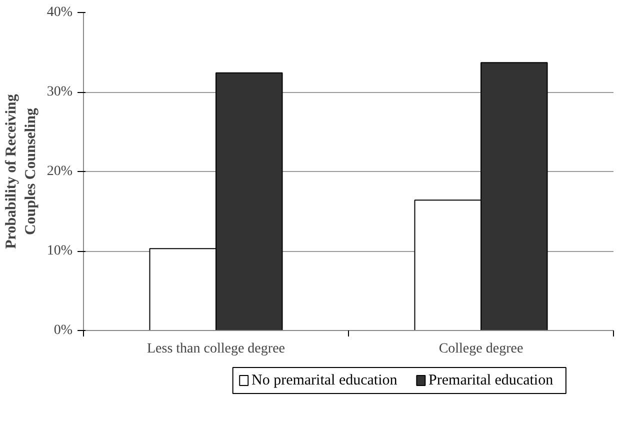  Describe the element at coordinates (59, 92) in the screenshot. I see `y-tick-label: 30%` at that location.